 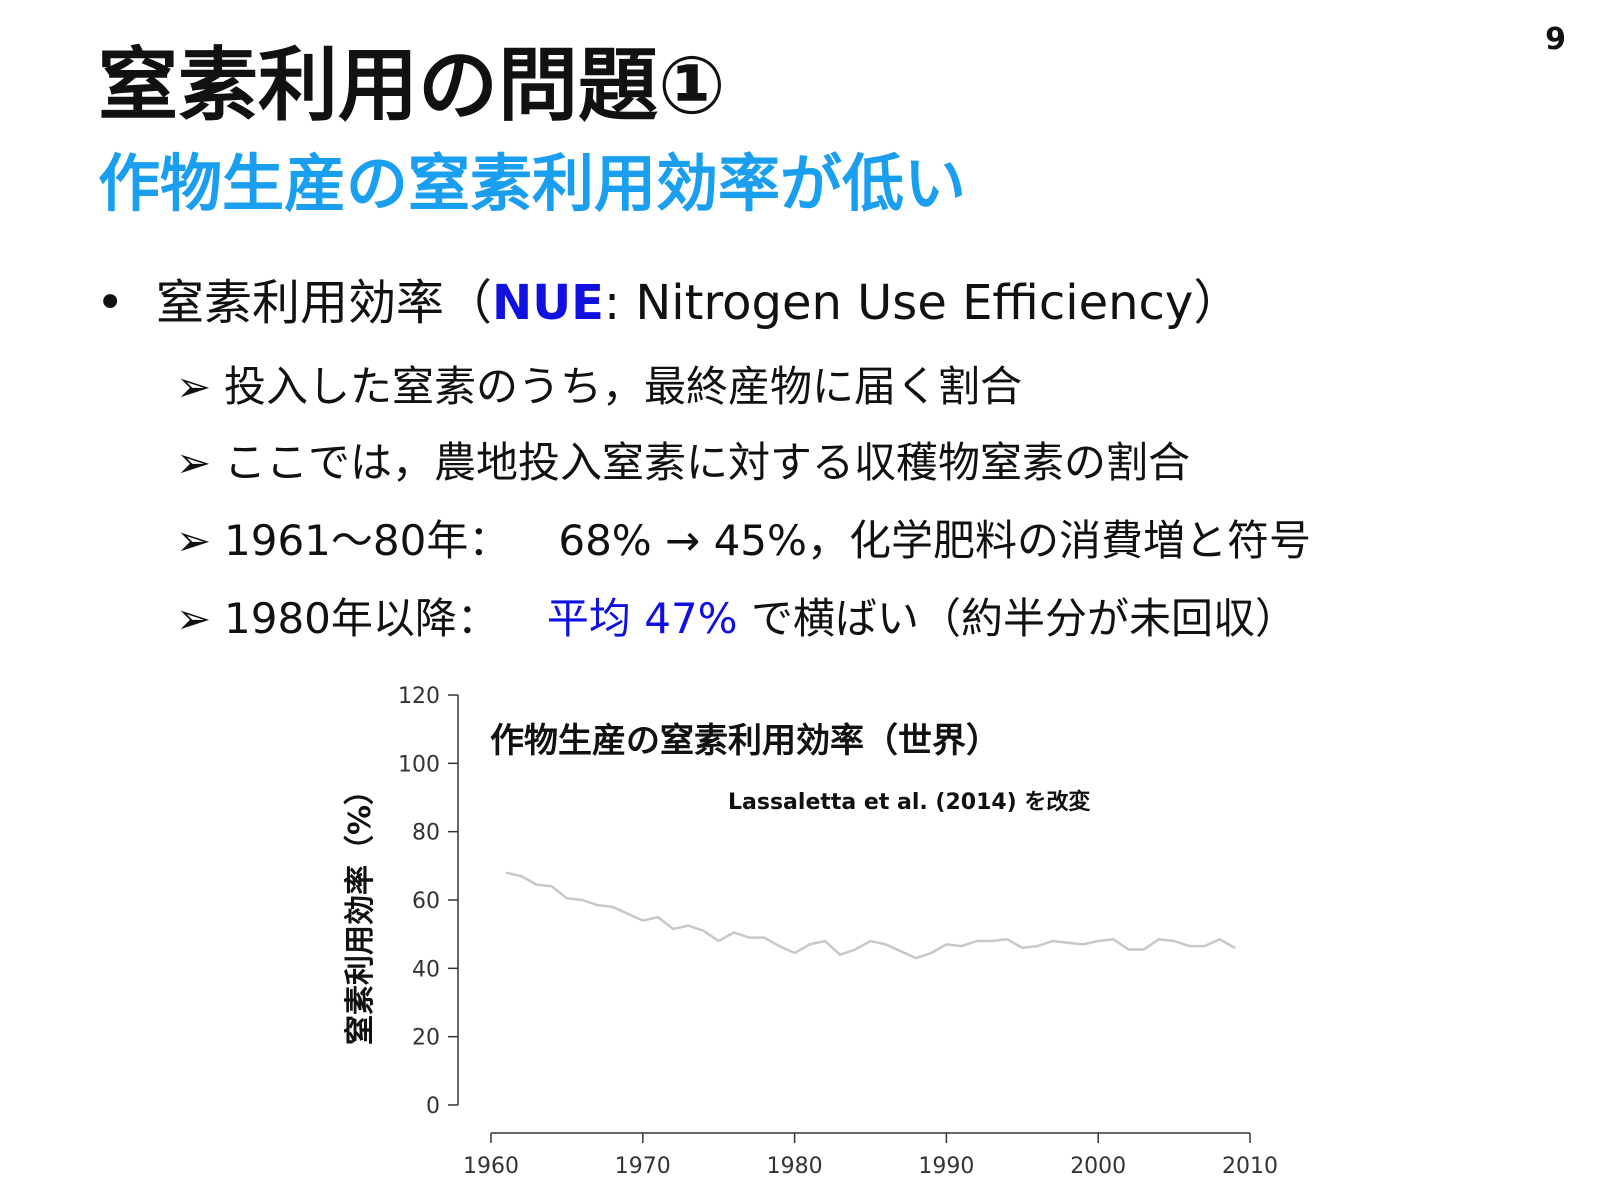 I want to click on x-tick-label: 2010, so click(x=1250, y=1166).